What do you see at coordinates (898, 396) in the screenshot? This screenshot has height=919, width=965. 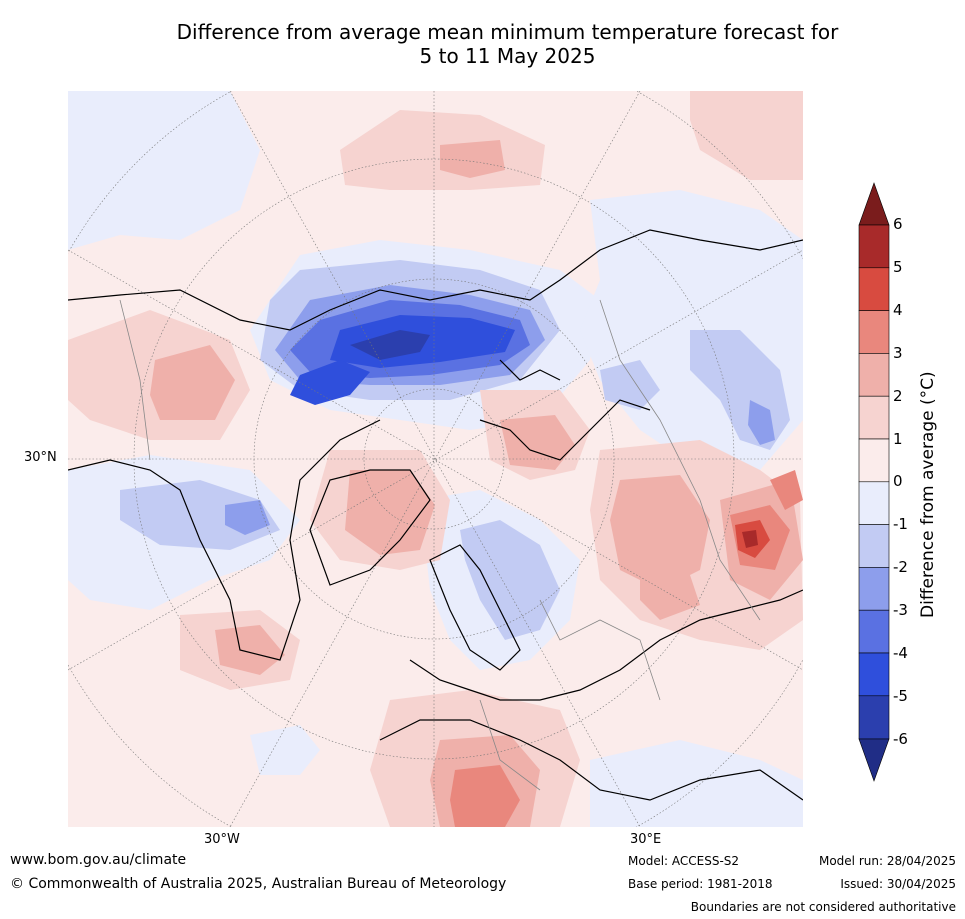 I see `colorbar-tick: 2` at bounding box center [898, 396].